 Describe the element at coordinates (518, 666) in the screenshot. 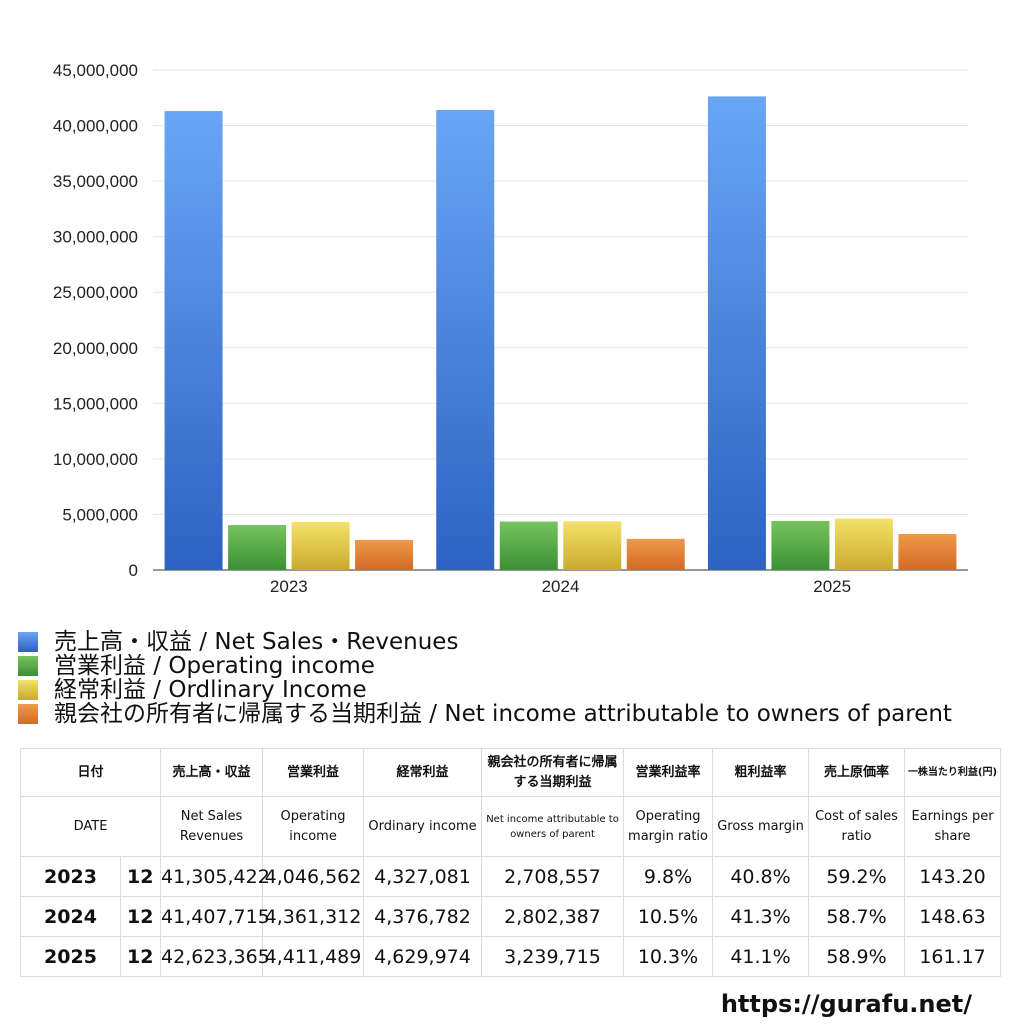

I see `legend-item-operating-income: 営業利益 / Operating income` at that location.